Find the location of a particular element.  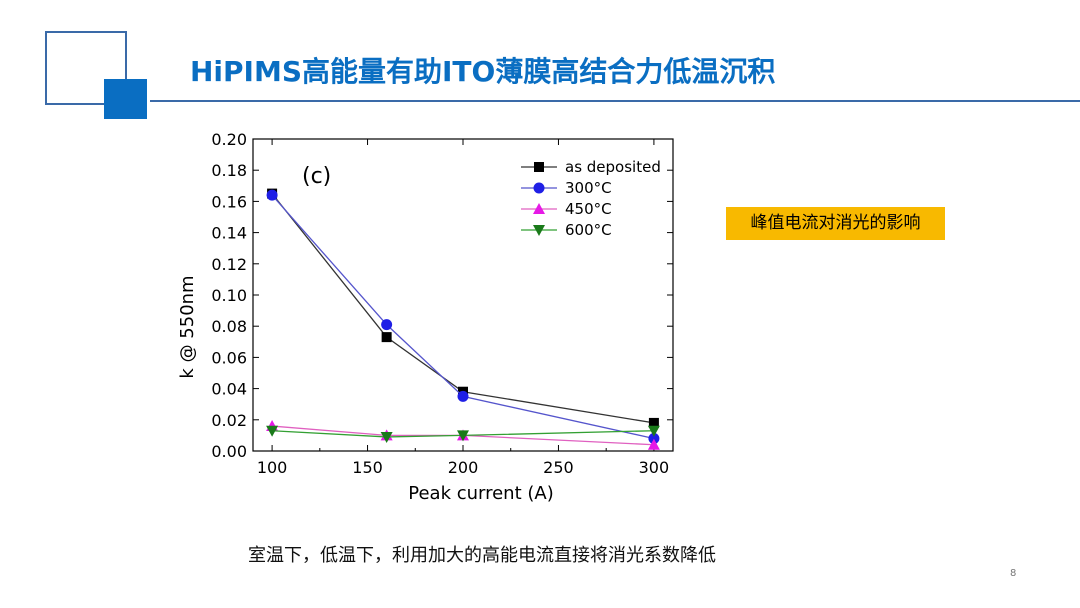

series-line-as-deposited is located at coordinates (463, 308).